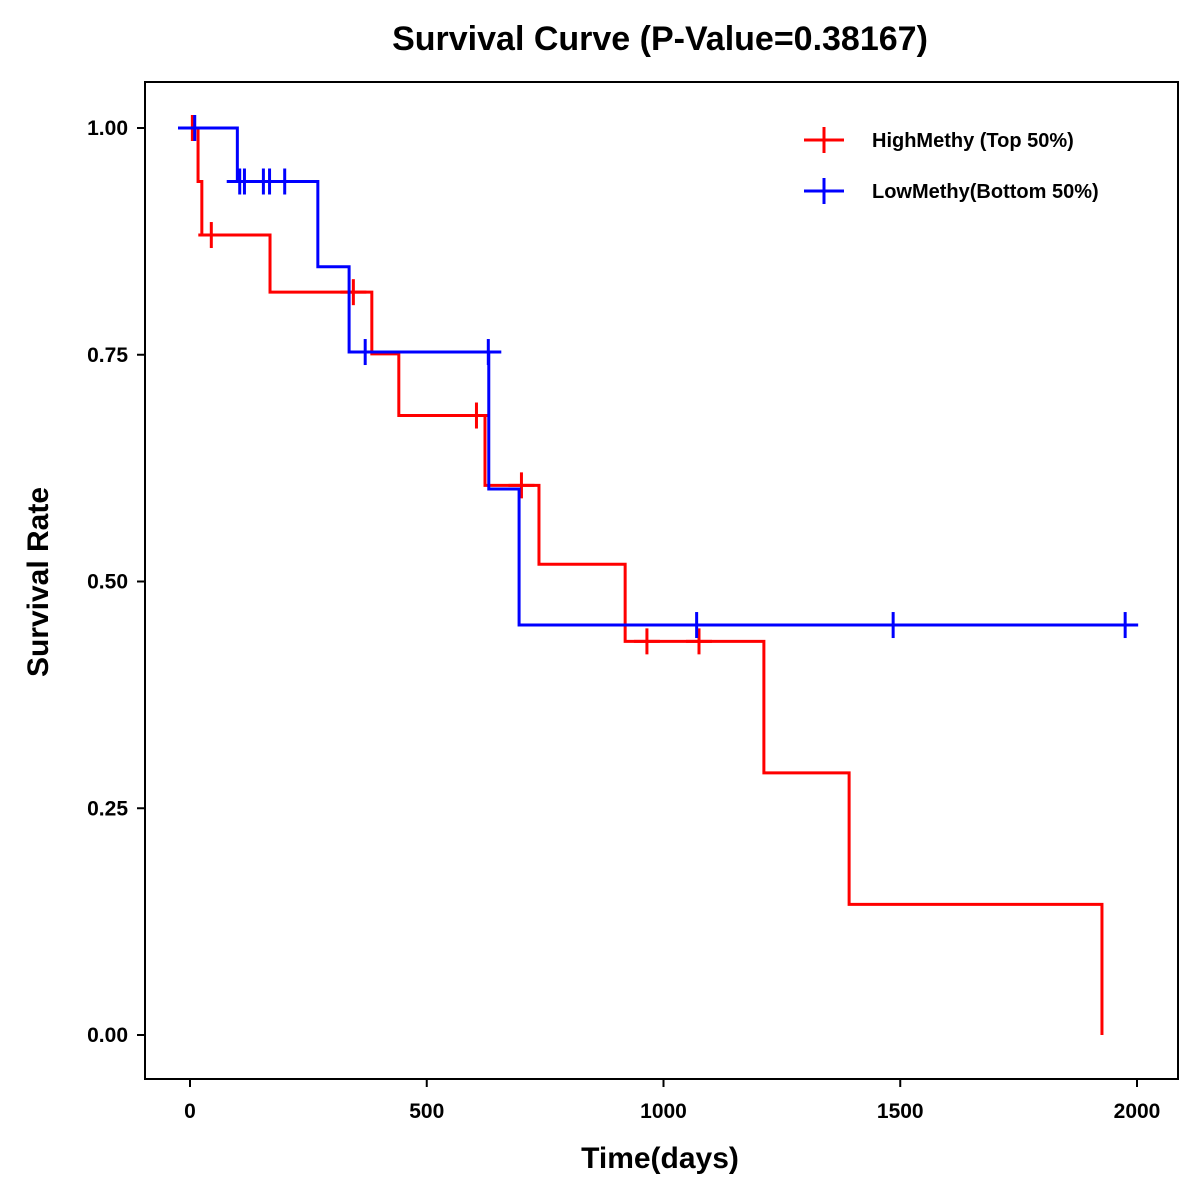 This screenshot has width=1200, height=1200. I want to click on x-tick-label: 1500, so click(900, 1111).